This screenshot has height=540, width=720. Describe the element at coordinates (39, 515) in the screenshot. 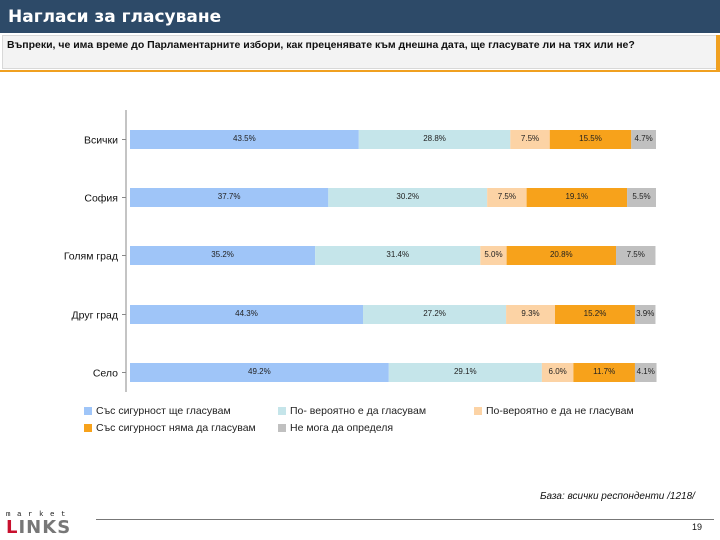

I see `logo-top-text: market` at that location.